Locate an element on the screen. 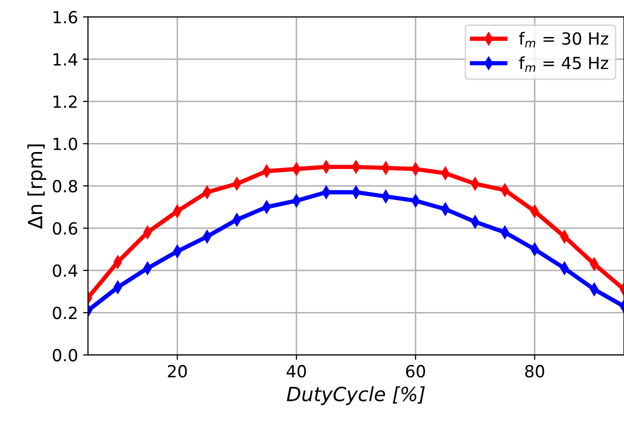 Image resolution: width=624 pixels, height=423 pixels. y-tick-label: 0.8 is located at coordinates (65, 186).